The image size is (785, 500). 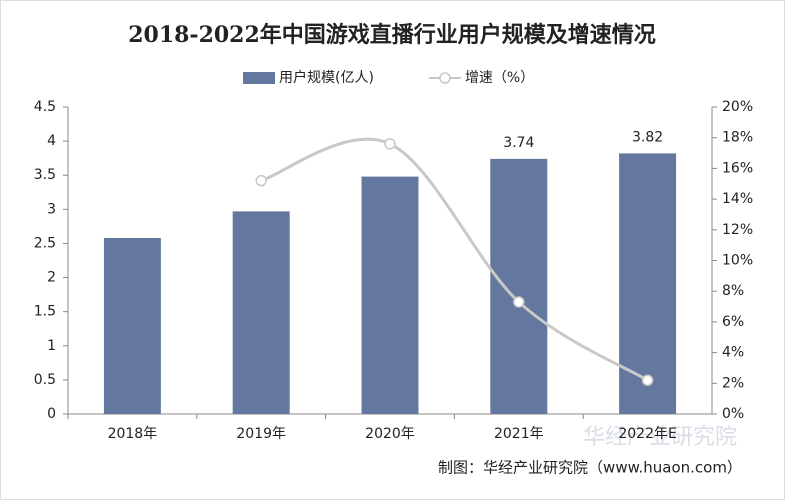 What do you see at coordinates (259, 78) in the screenshot?
I see `legend-swatch` at bounding box center [259, 78].